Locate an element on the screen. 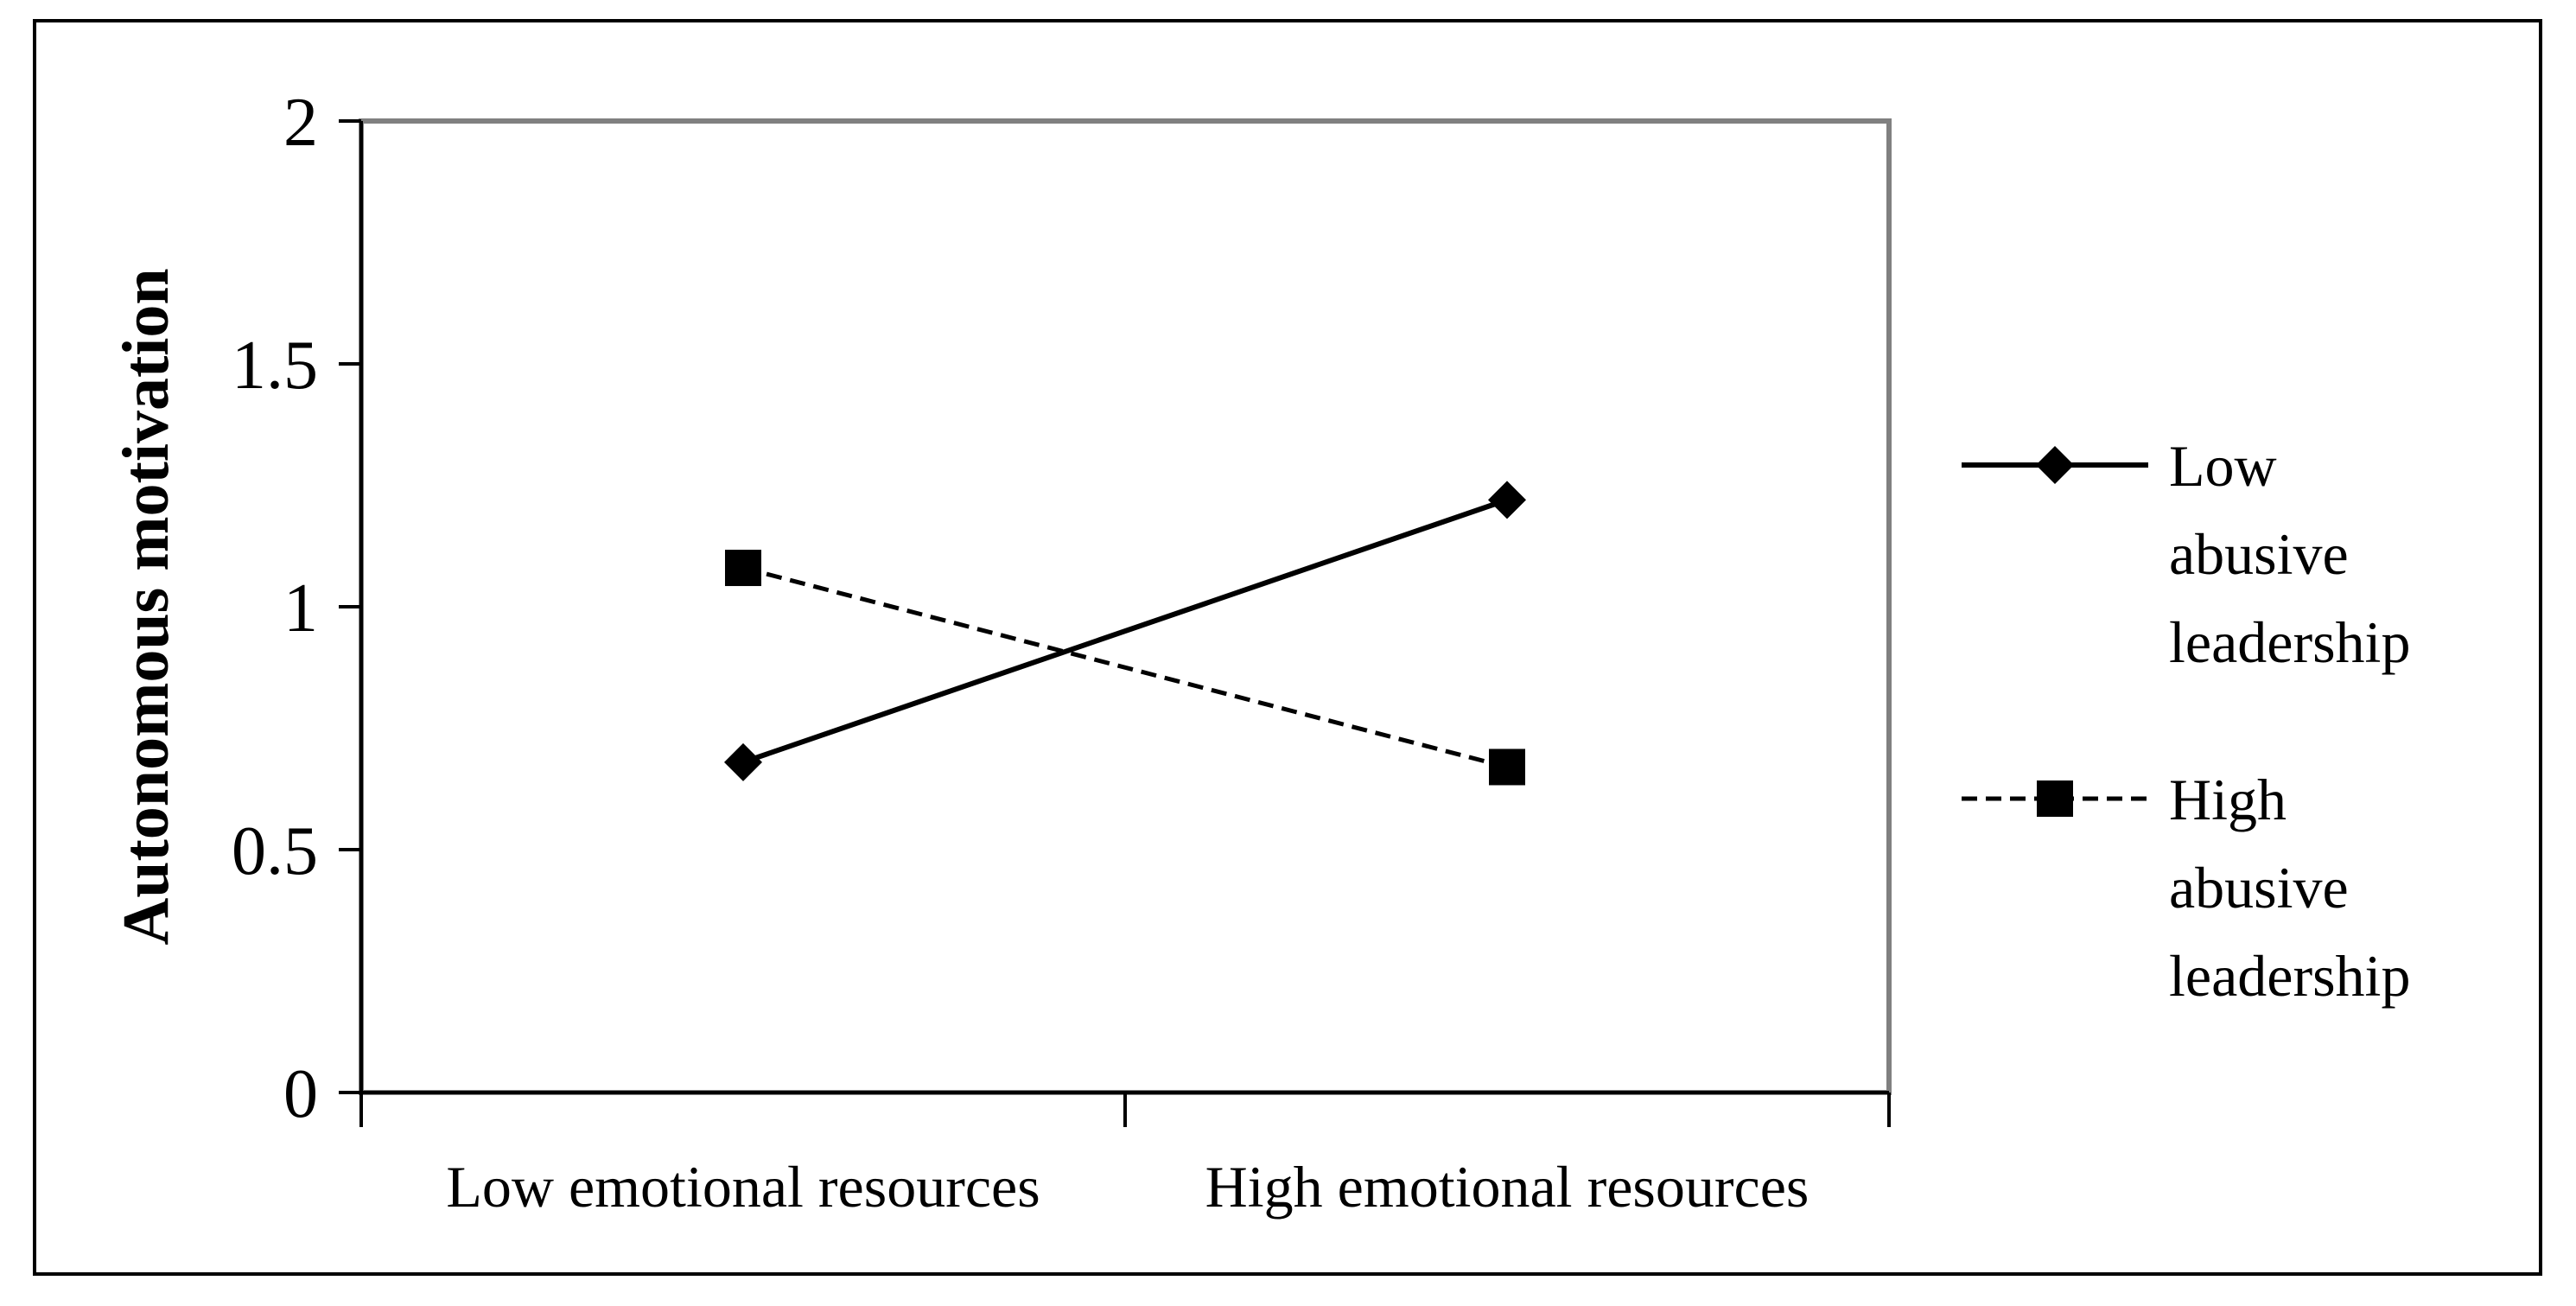 The height and width of the screenshot is (1306, 2576). legend-entry: High abusive leadership is located at coordinates (2186, 888).